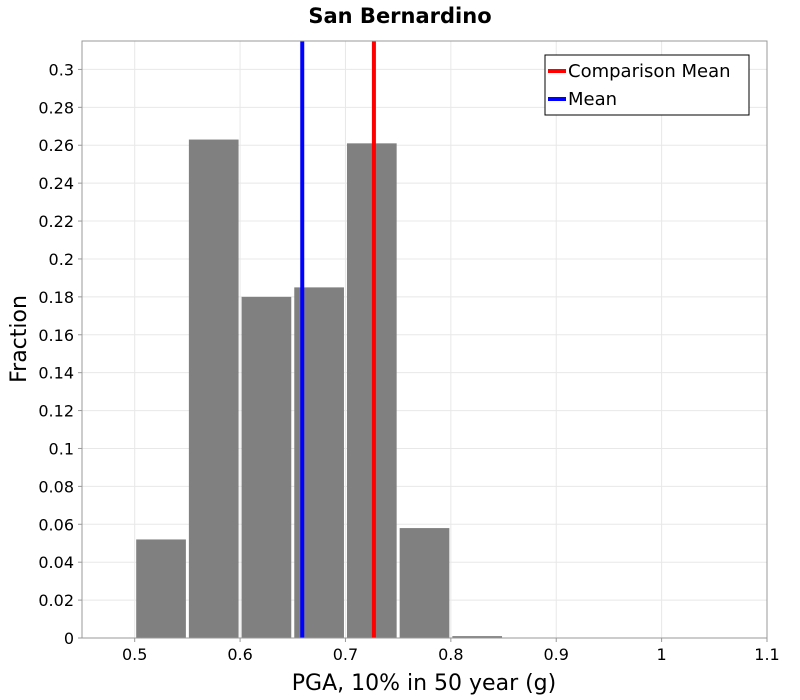  Describe the element at coordinates (56, 411) in the screenshot. I see `y-tick-label: 0.12` at that location.